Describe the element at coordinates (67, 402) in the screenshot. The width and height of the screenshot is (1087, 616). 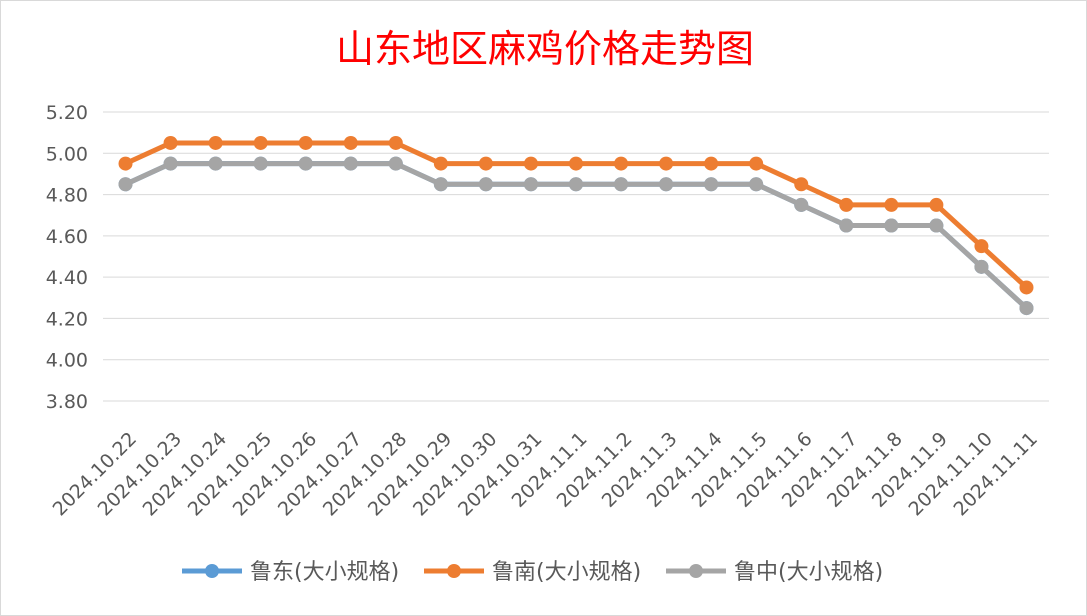
I see `y-tick-label: 3.80` at that location.